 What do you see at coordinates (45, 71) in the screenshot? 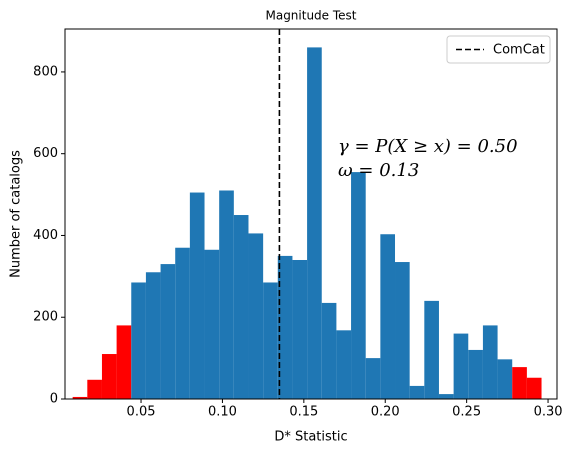
I see `y-tick-label: 800` at bounding box center [45, 71].